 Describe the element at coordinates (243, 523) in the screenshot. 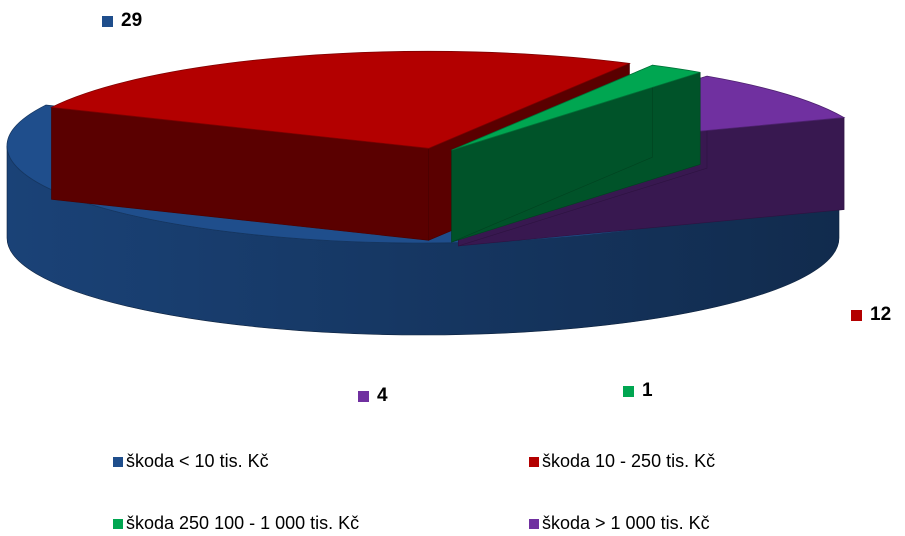

I see `legend-label: škoda 250 100 - 1 000 tis. Kč` at that location.